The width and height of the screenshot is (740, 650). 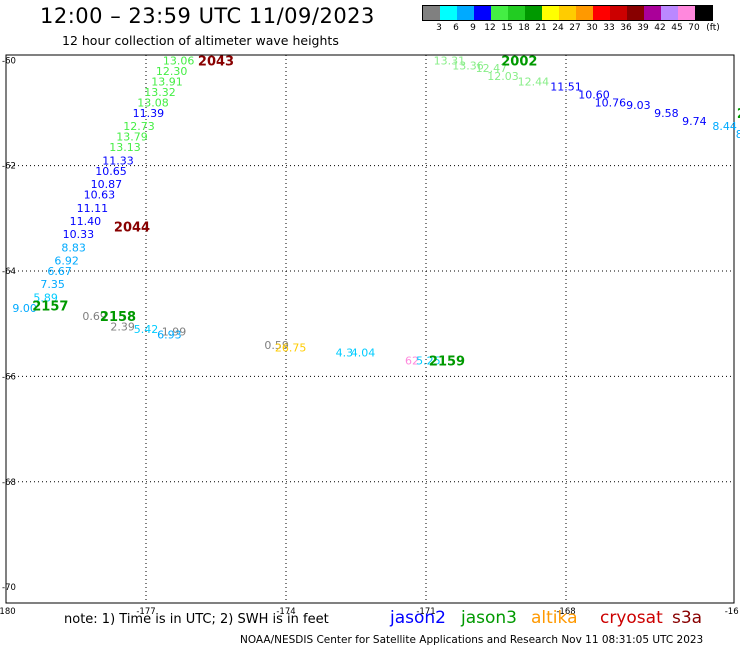 I want to click on wave-height-value: 11.51, so click(x=566, y=87).